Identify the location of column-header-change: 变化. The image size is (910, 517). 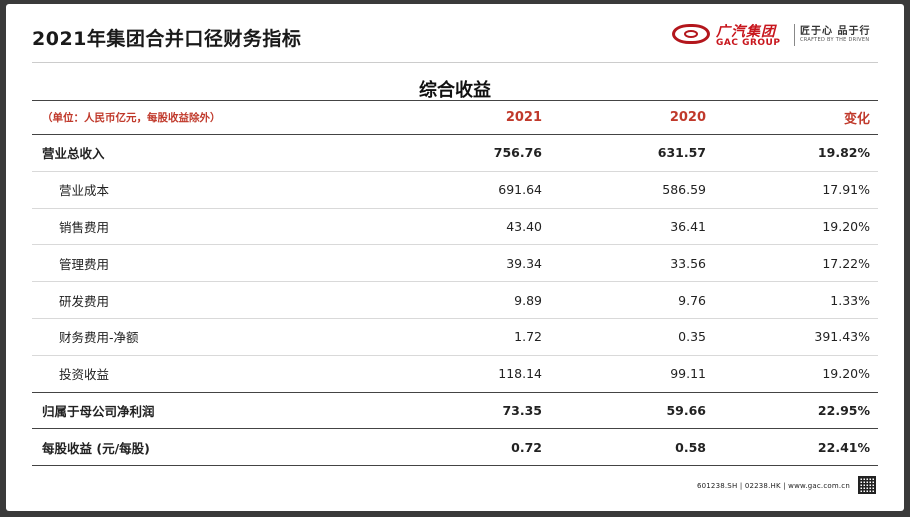
(856, 119).